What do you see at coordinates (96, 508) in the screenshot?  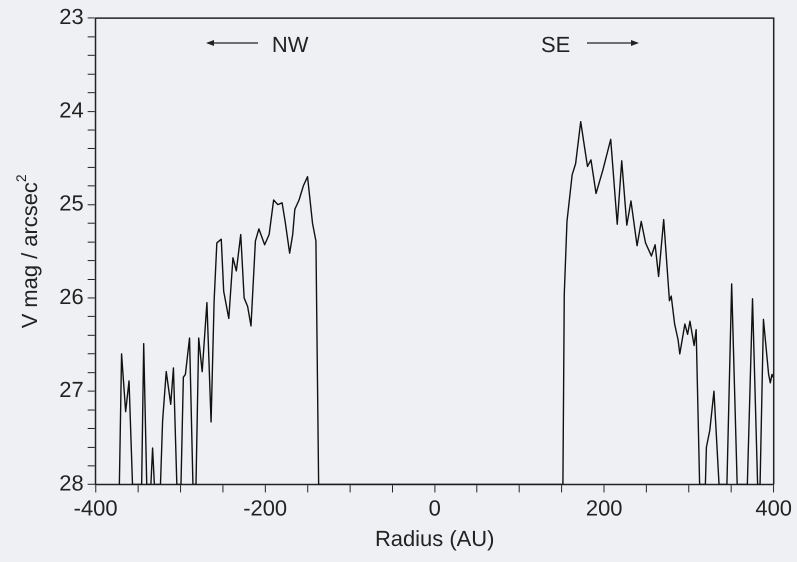 I see `x-tick-label: -400` at bounding box center [96, 508].